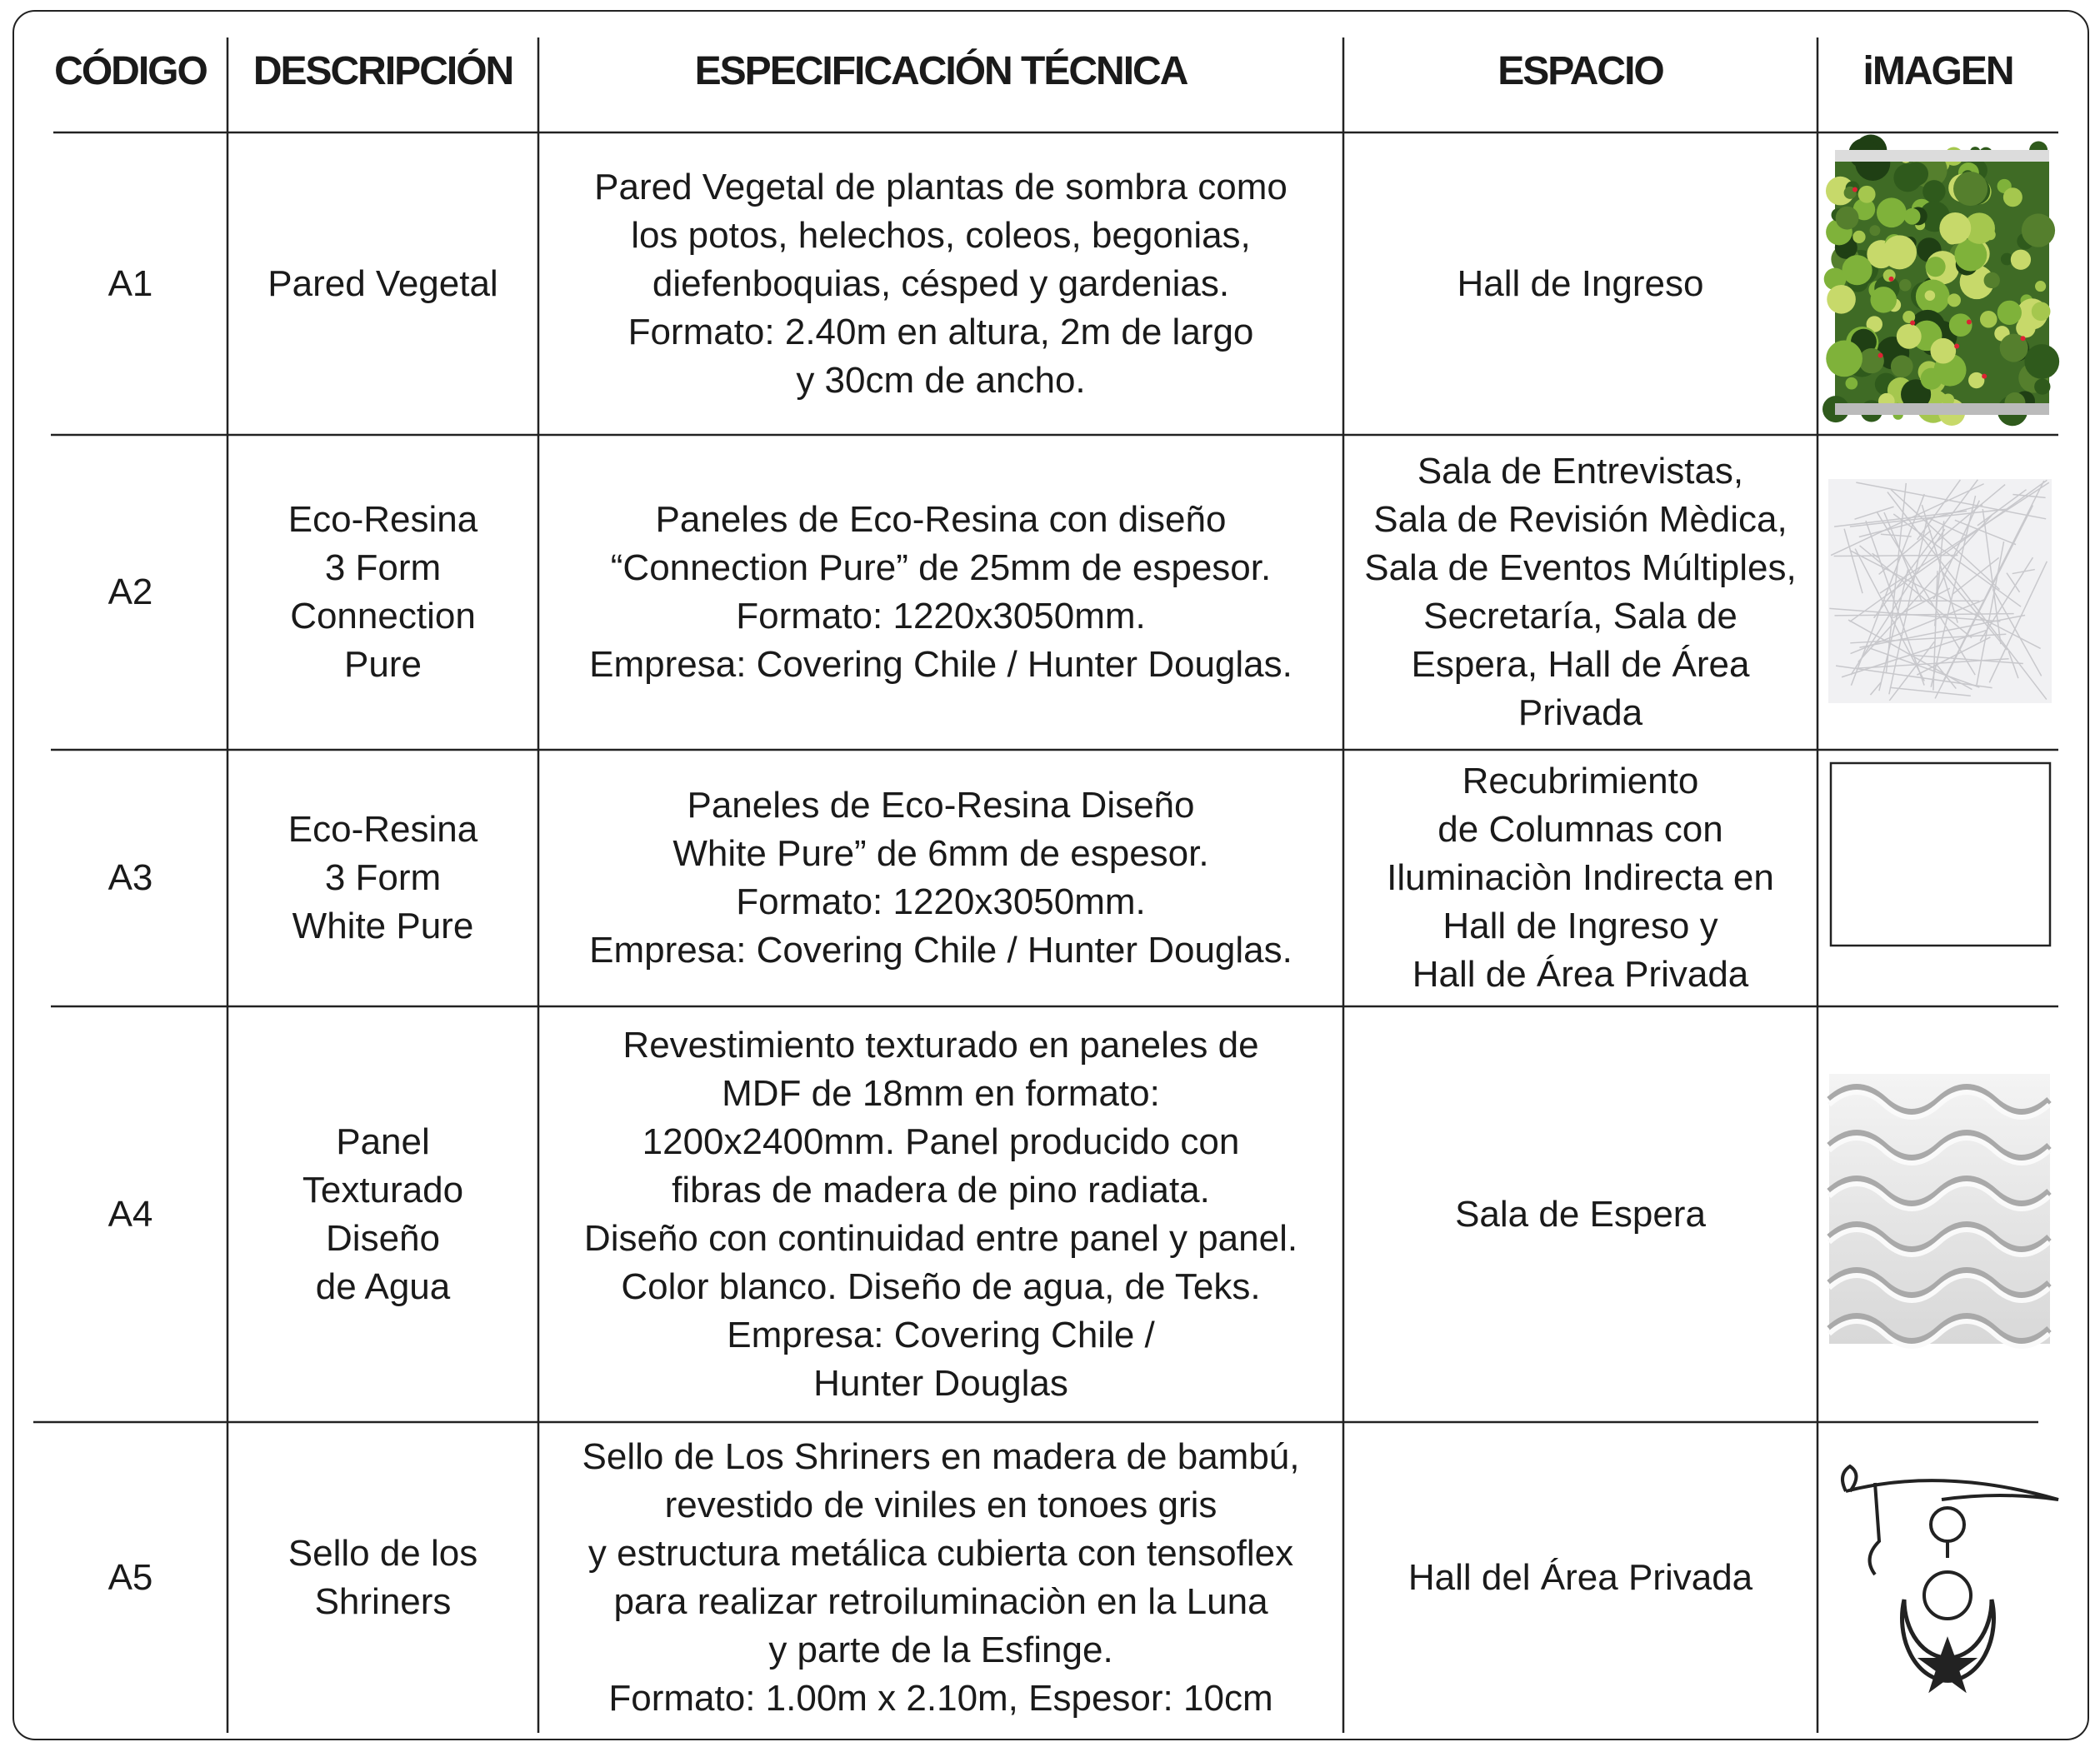  I want to click on specification-line: Pared Vegetal de plantas de sombra como, so click(941, 187).